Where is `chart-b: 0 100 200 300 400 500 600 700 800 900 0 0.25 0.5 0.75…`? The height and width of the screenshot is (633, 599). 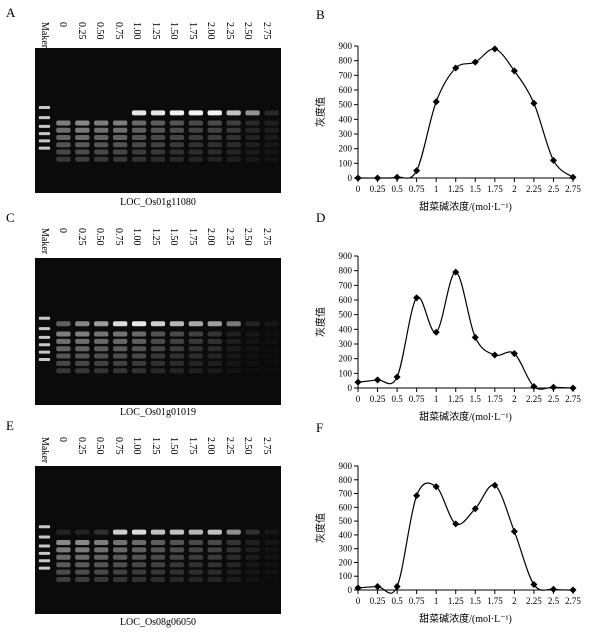
chart-b: 0 100 200 300 400 500 600 700 800 900 0 0.25 0.5 0.75… is located at coordinates (447, 127).